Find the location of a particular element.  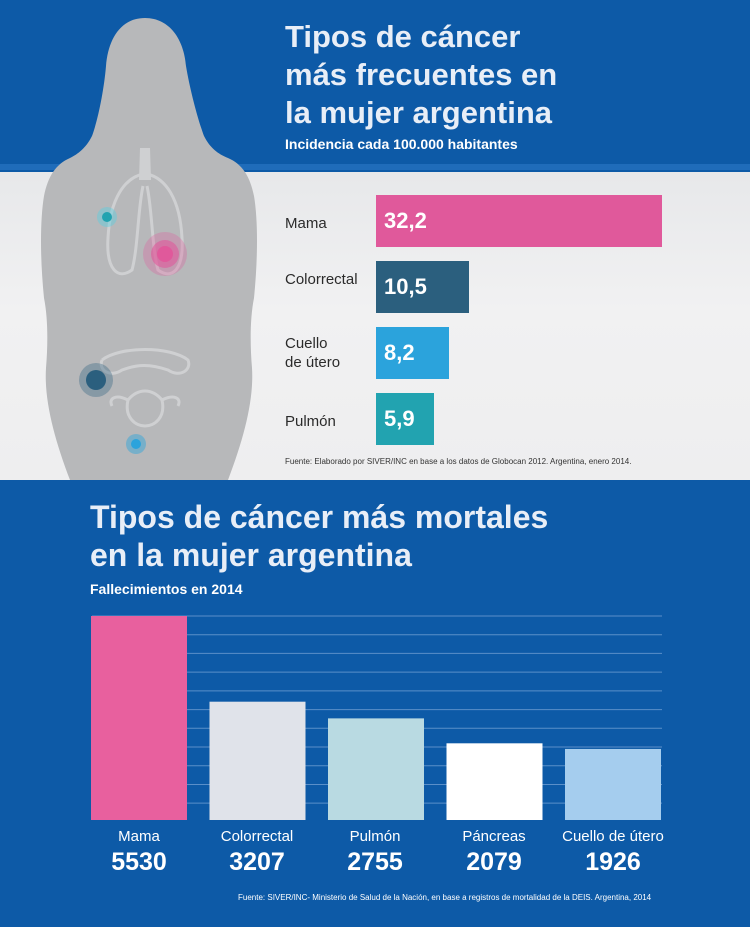

incidence-label-colorrectal: Colorrectal is located at coordinates (321, 279).